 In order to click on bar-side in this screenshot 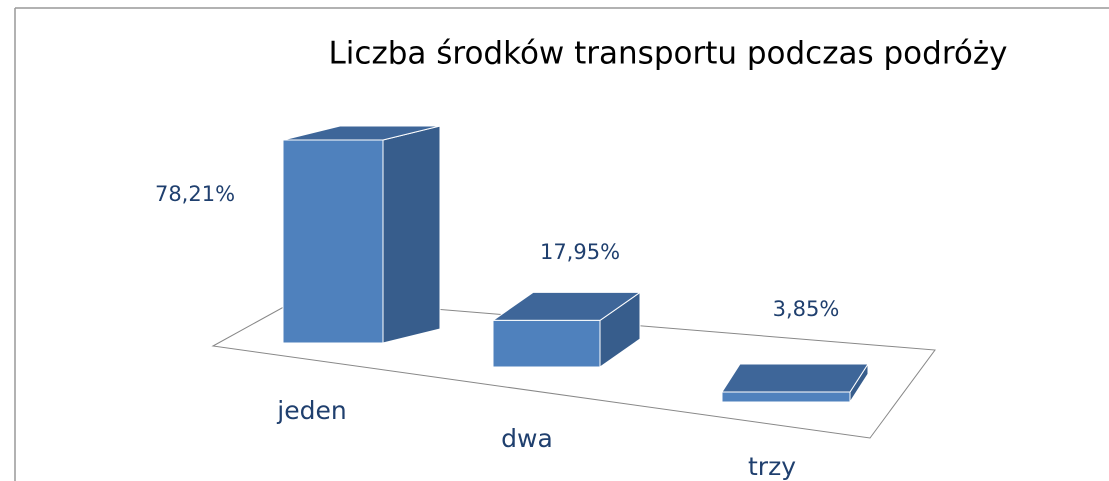, I will do `click(411, 234)`.